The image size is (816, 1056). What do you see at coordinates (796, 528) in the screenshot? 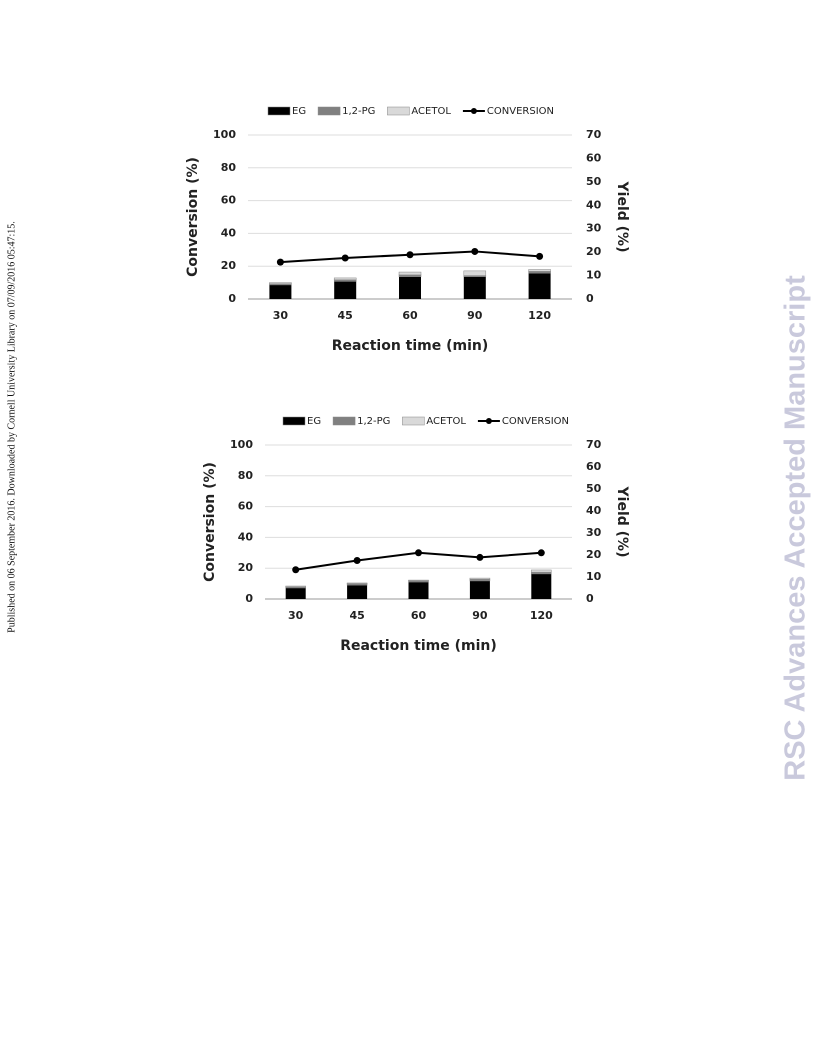
I see `watermark: RSC Advances Accepted Manuscript` at bounding box center [796, 528].